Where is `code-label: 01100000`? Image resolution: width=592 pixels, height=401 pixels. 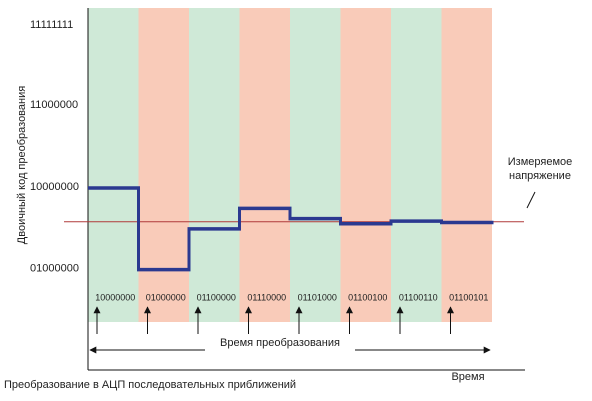 code-label: 01100000 is located at coordinates (216, 297).